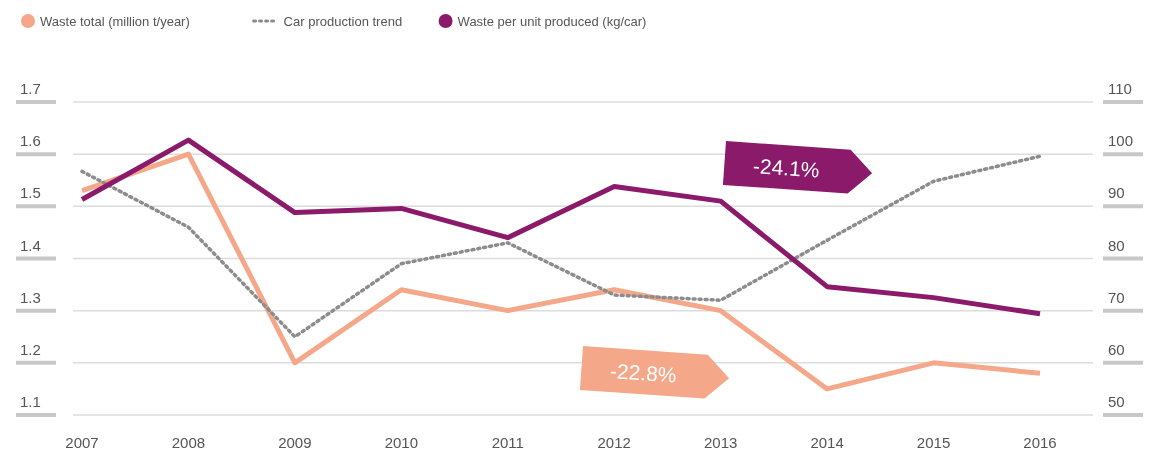  Describe the element at coordinates (643, 372) in the screenshot. I see `annotation: -22.8%` at that location.